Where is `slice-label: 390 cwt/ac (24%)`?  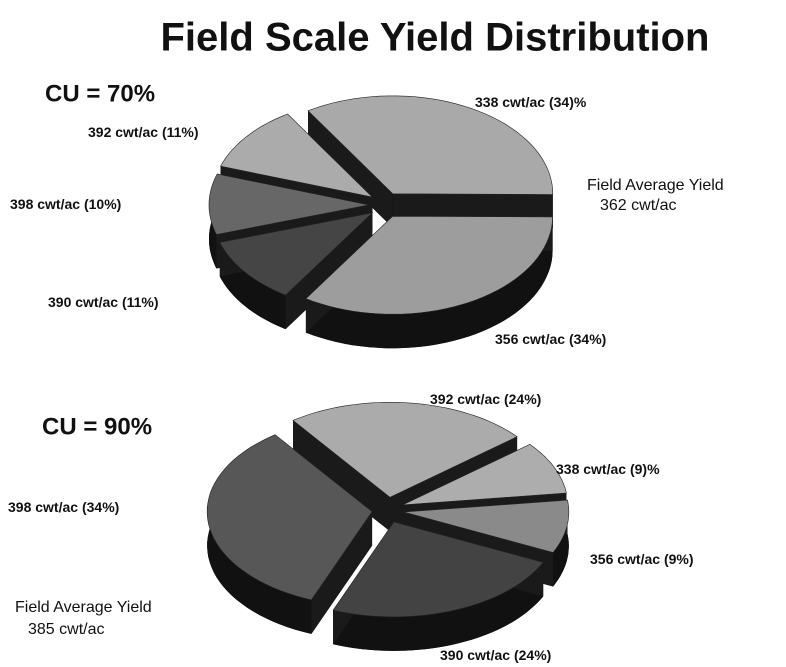
slice-label: 390 cwt/ac (24%) is located at coordinates (495, 655).